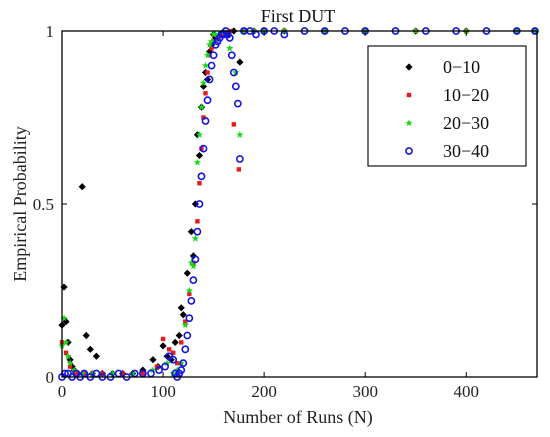 The image size is (550, 437). What do you see at coordinates (50, 31) in the screenshot?
I see `y-tick-label: 1` at bounding box center [50, 31].